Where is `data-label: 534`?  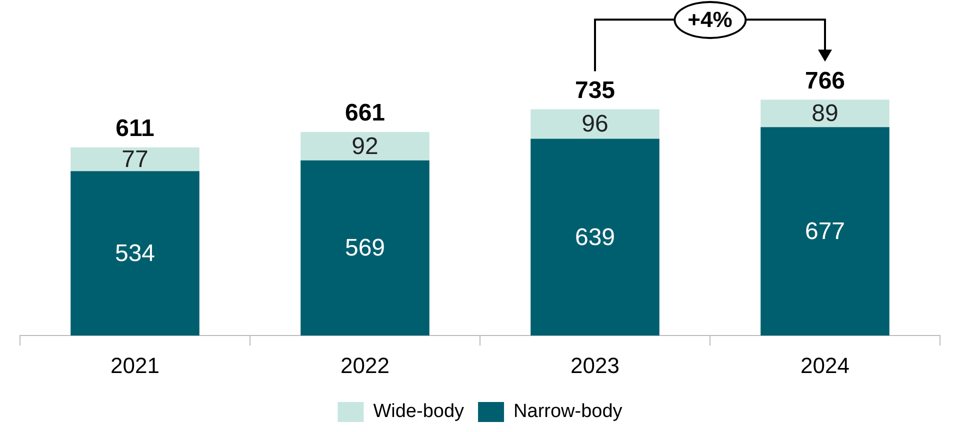 data-label: 534 is located at coordinates (135, 253).